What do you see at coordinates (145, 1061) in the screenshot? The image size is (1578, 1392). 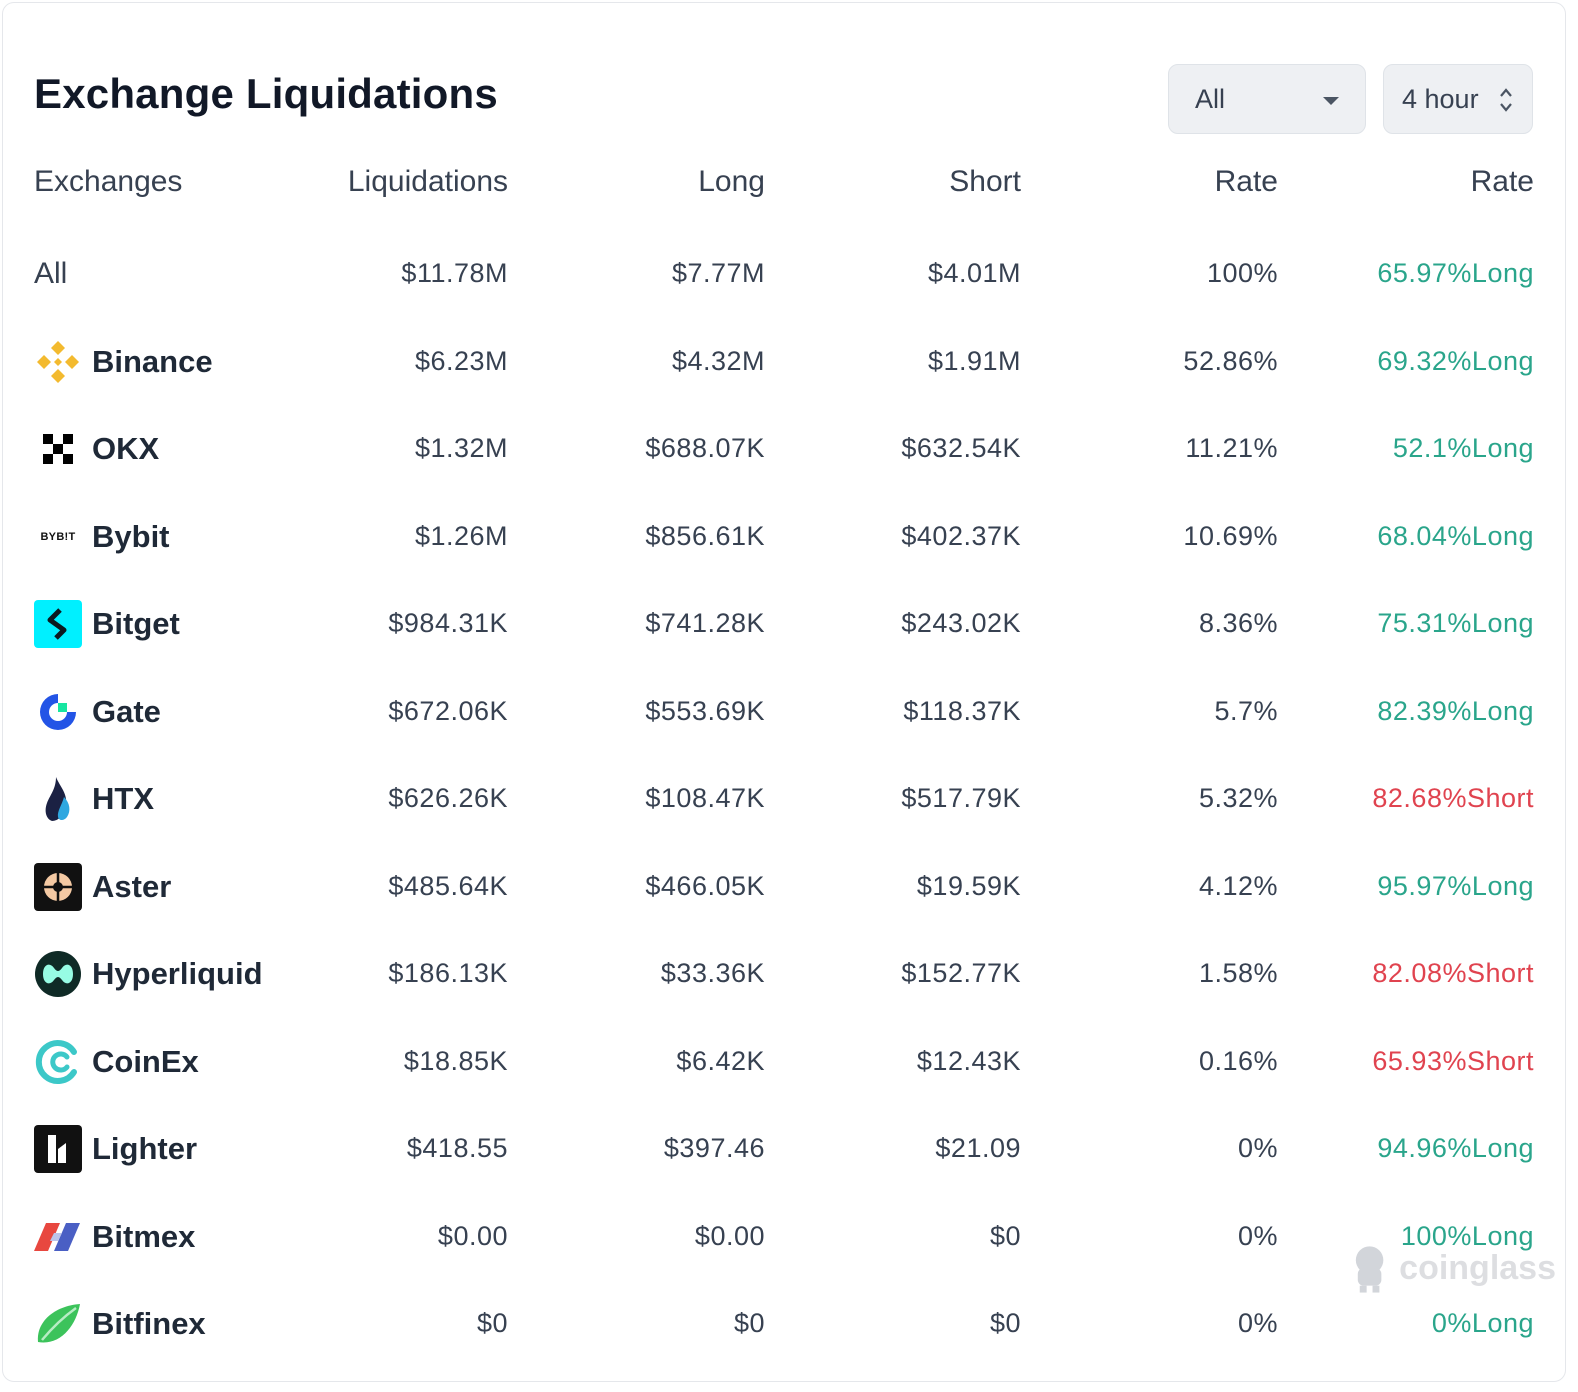 I see `exchange-label: CoinEx` at bounding box center [145, 1061].